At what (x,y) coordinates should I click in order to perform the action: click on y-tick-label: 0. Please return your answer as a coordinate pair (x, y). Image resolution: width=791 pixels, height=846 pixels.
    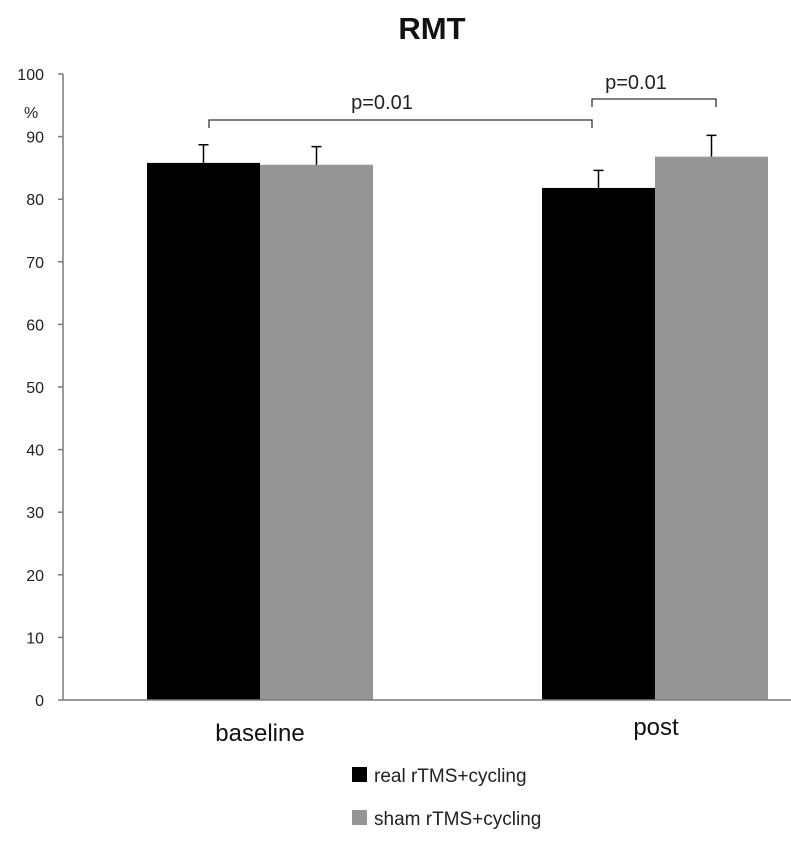
    Looking at the image, I should click on (39, 701).